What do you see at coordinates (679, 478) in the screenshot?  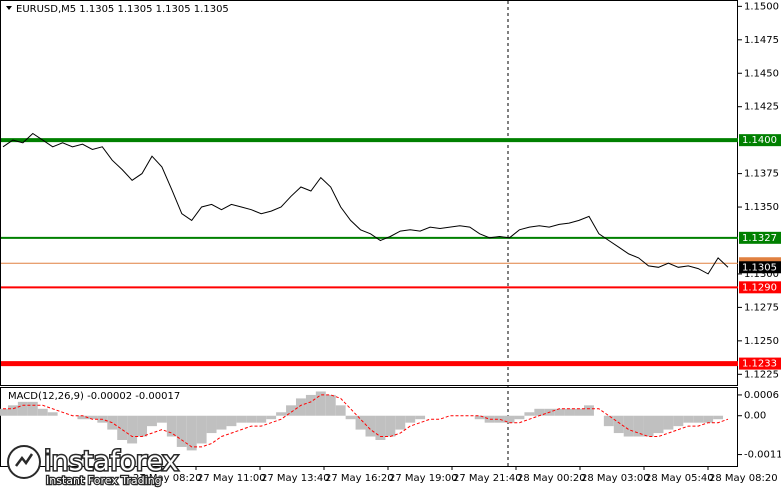 I see `x-tick-label: 28 May 05:40` at bounding box center [679, 478].